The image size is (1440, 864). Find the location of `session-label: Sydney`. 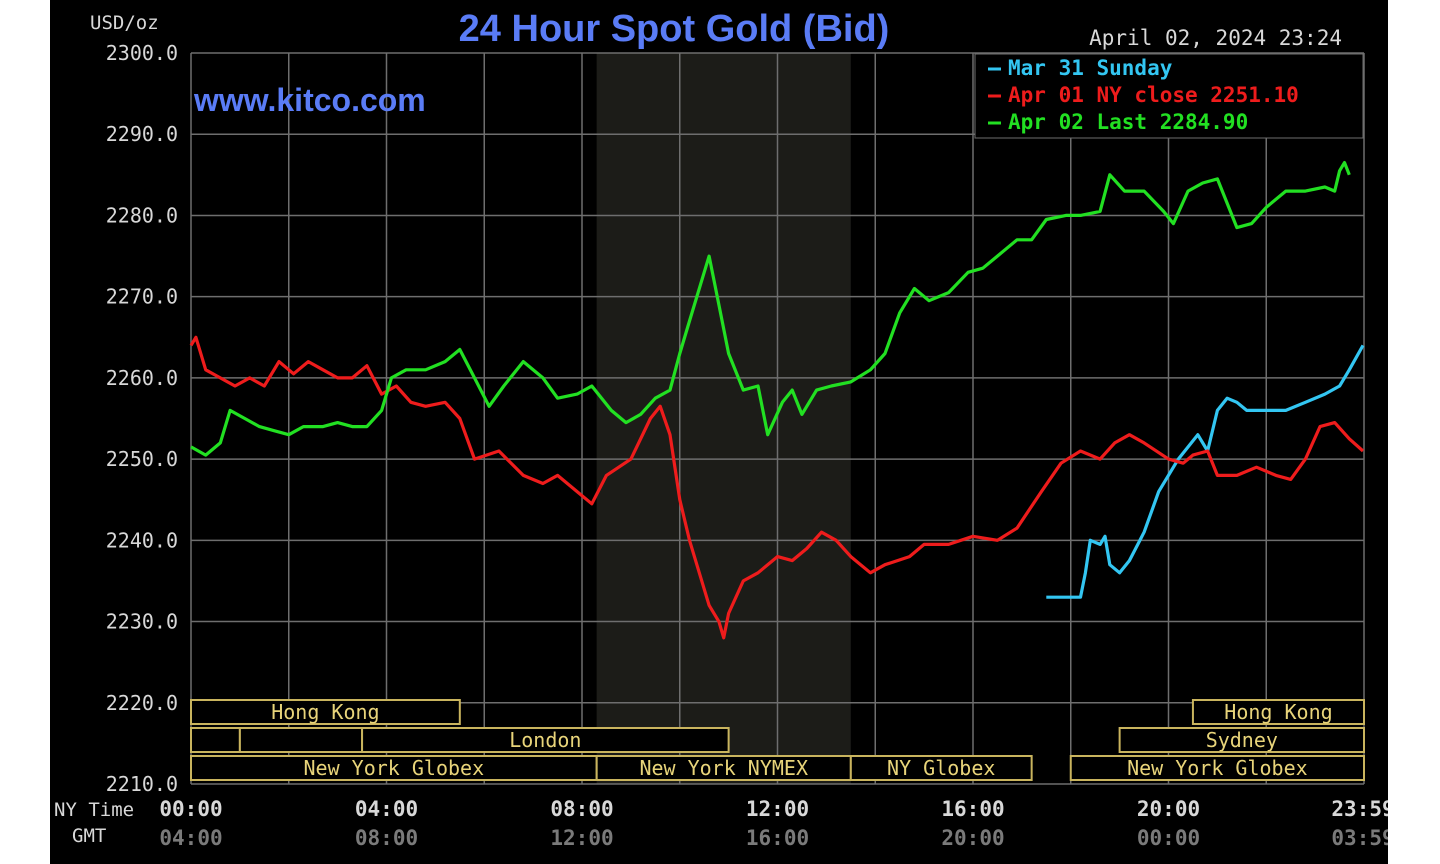

session-label: Sydney is located at coordinates (1242, 740).